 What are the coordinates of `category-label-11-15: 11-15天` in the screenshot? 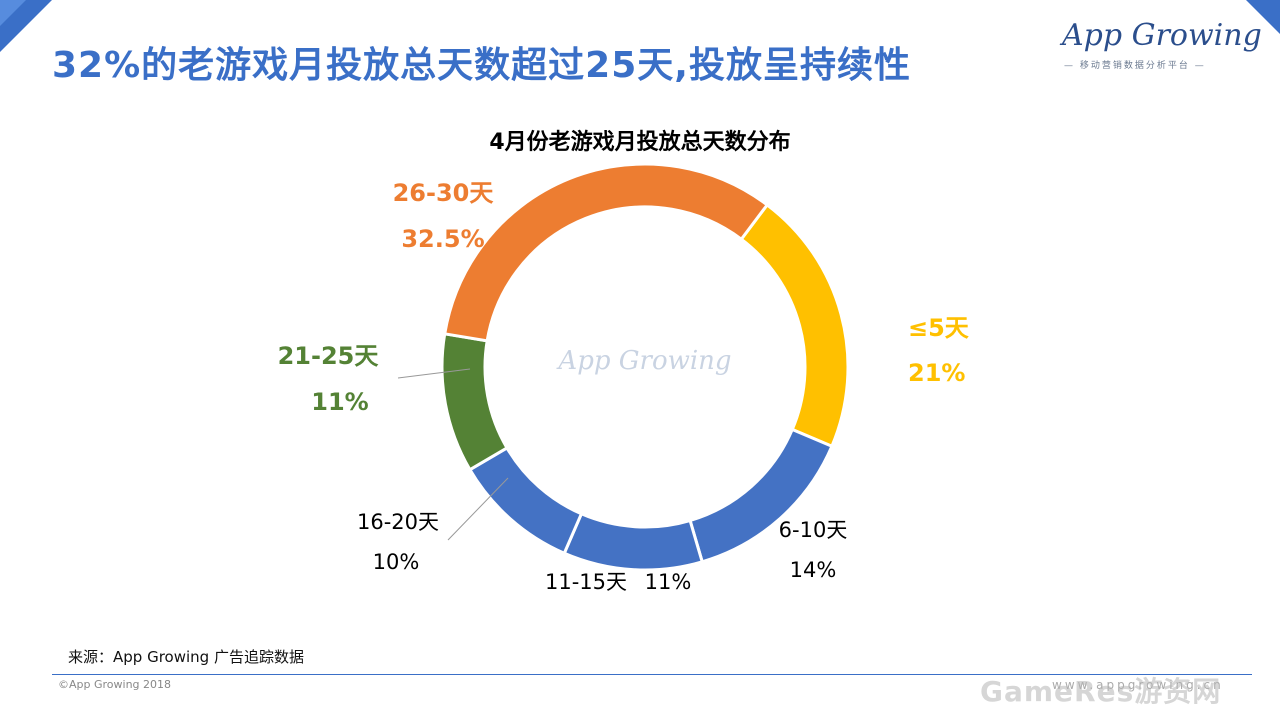 It's located at (586, 582).